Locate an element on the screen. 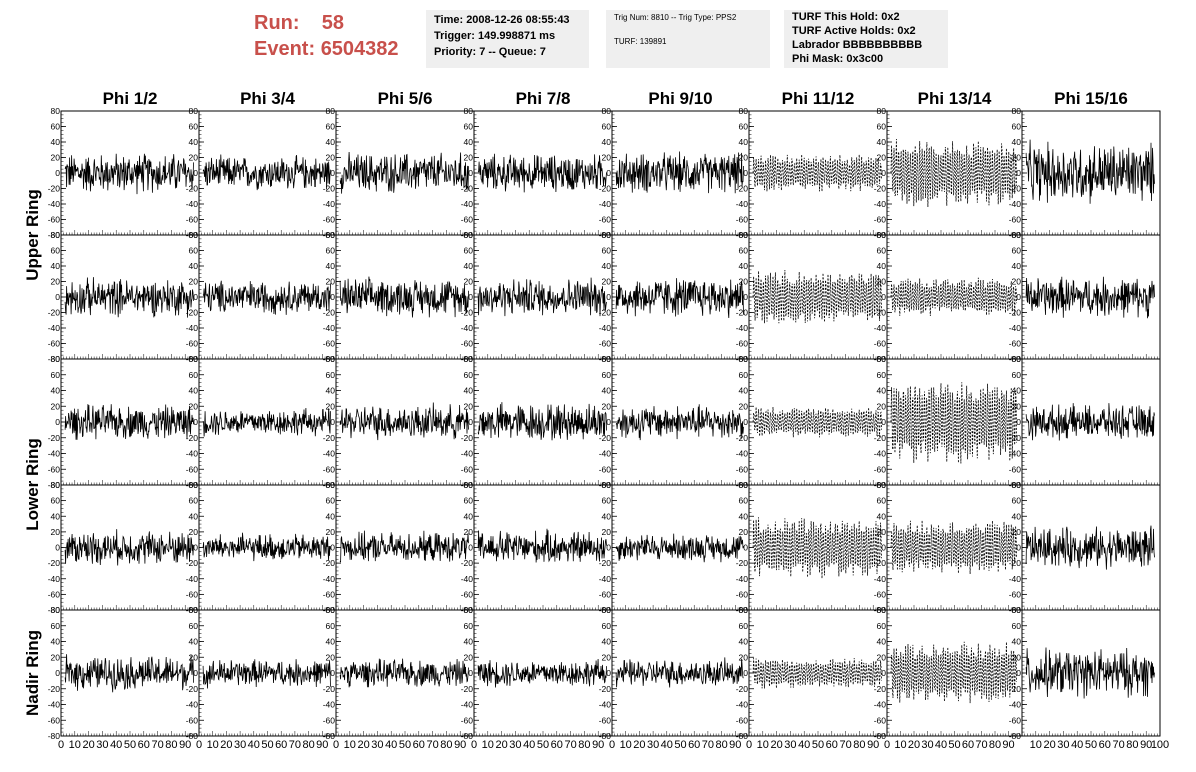 Image resolution: width=1196 pixels, height=772 pixels. x-tick-label: 50 is located at coordinates (818, 745).